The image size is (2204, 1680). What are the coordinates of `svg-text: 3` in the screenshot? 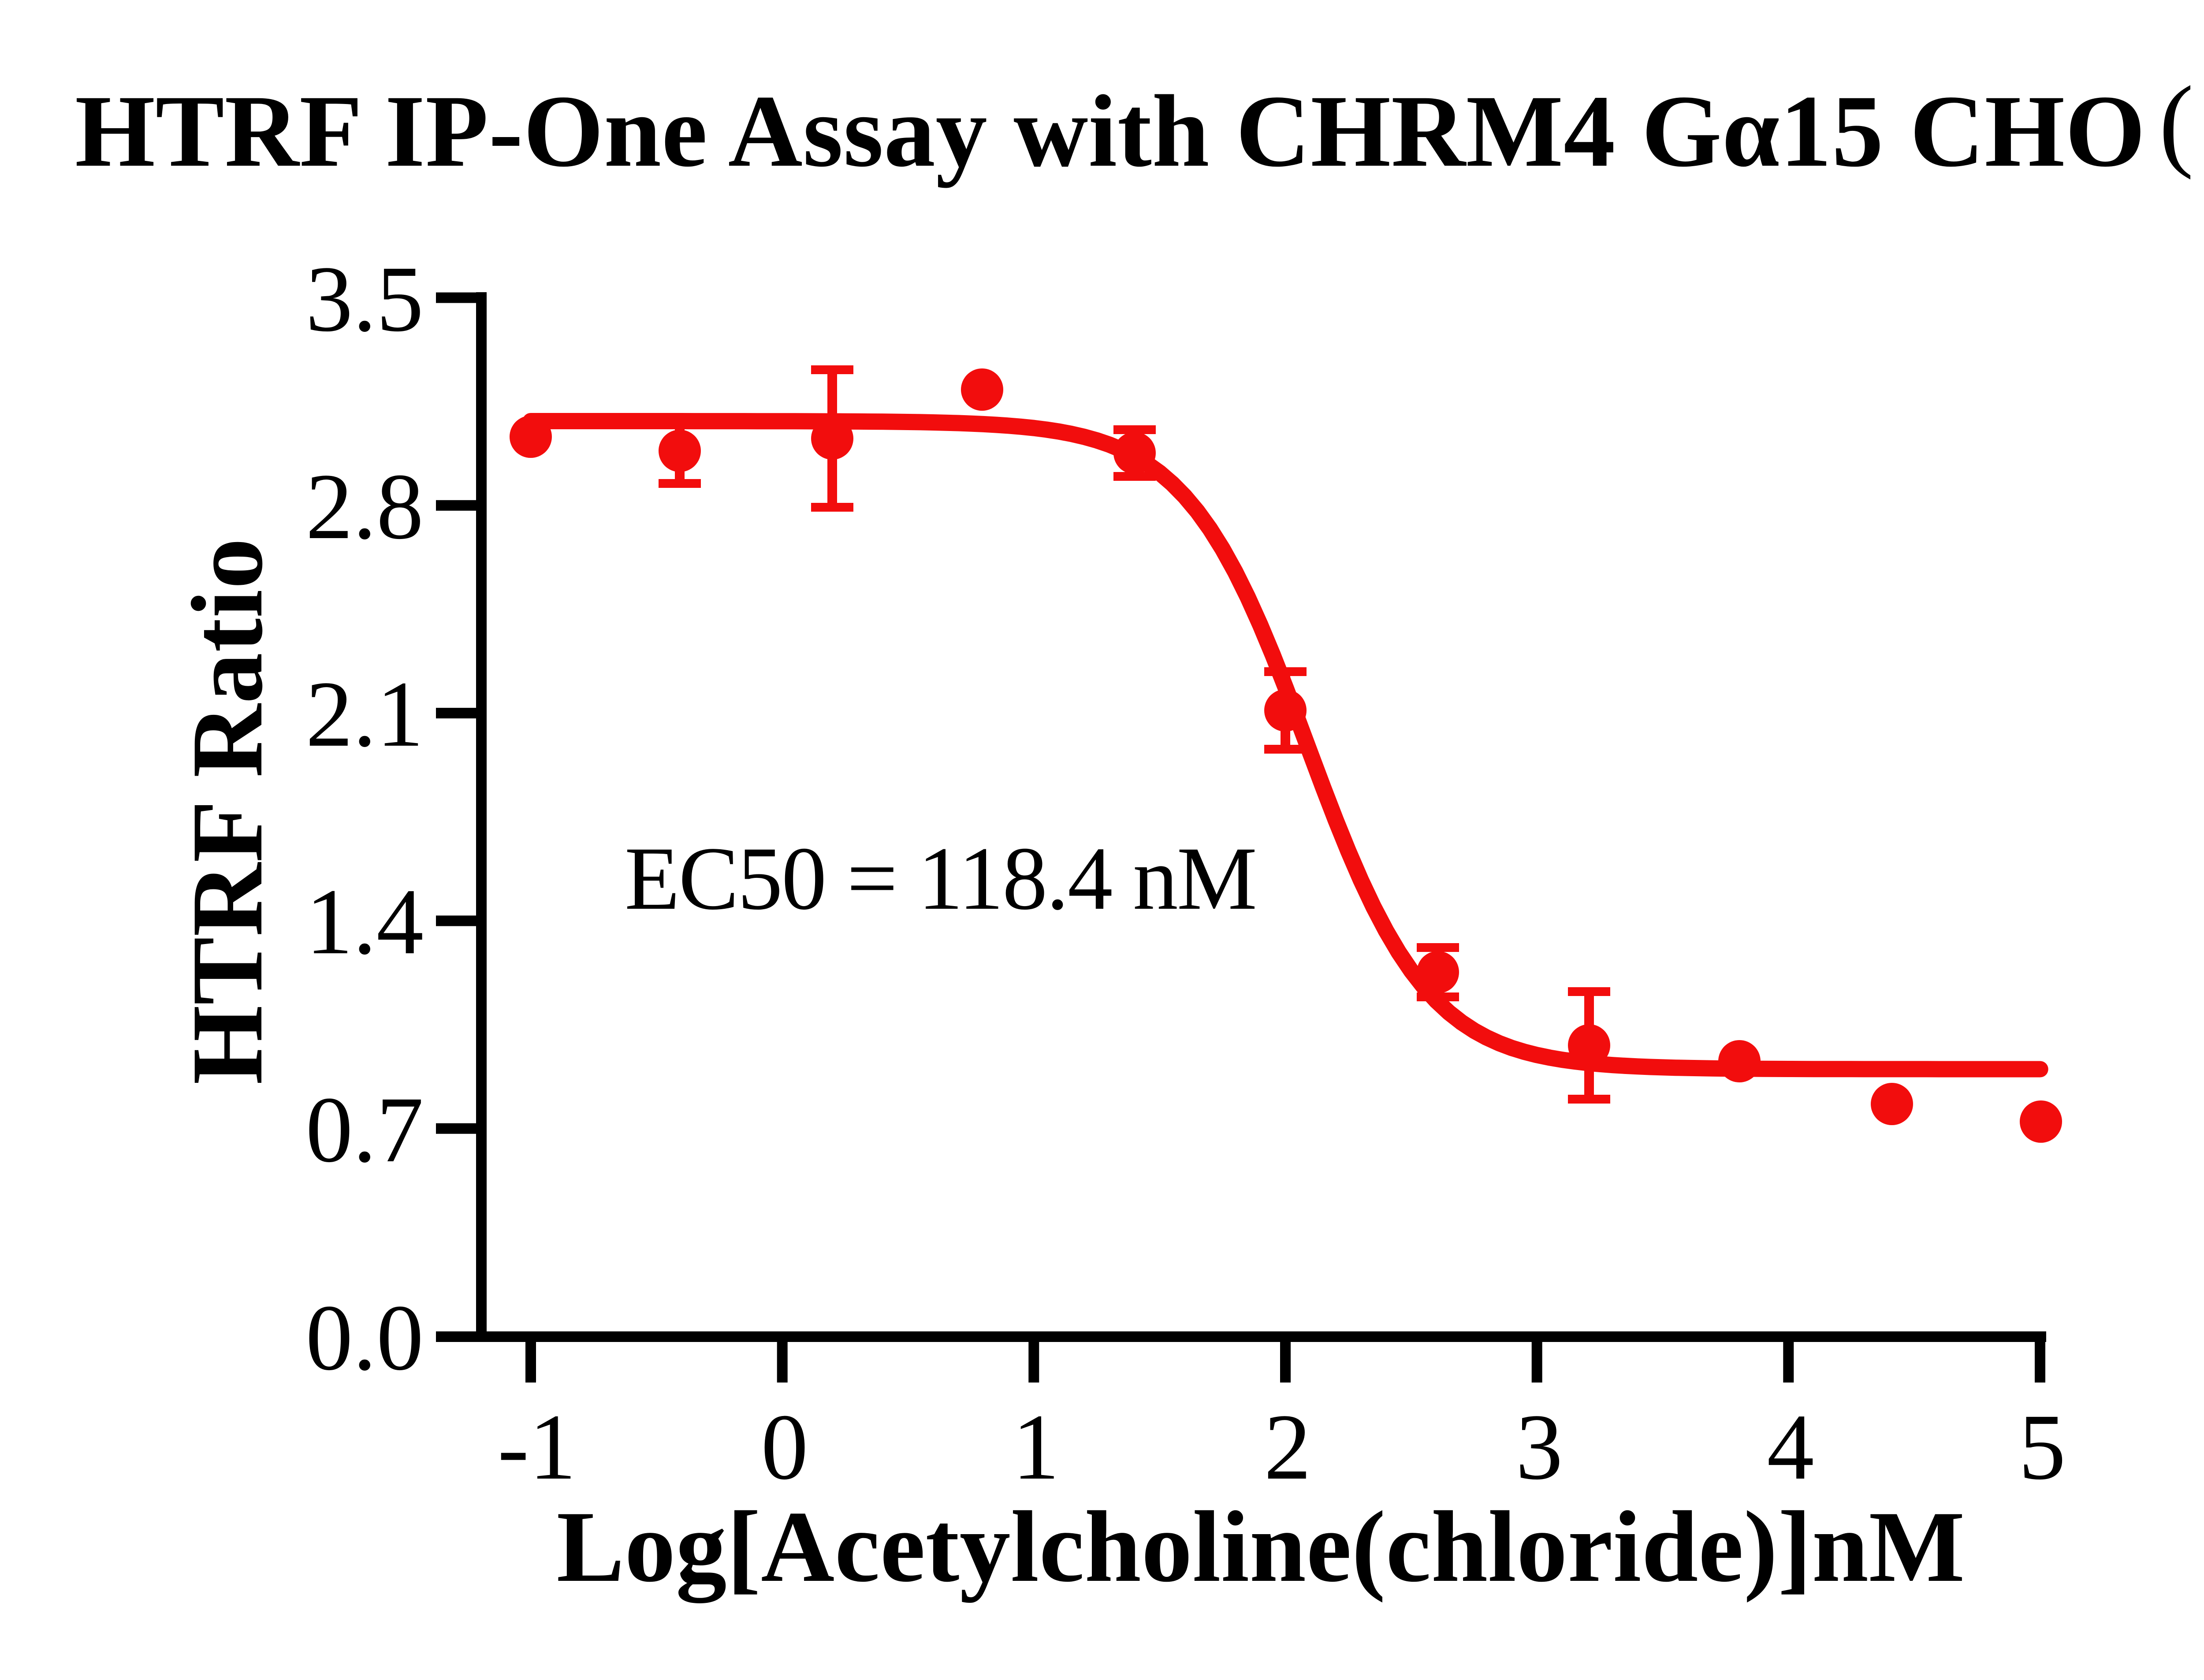 It's located at (1540, 1447).